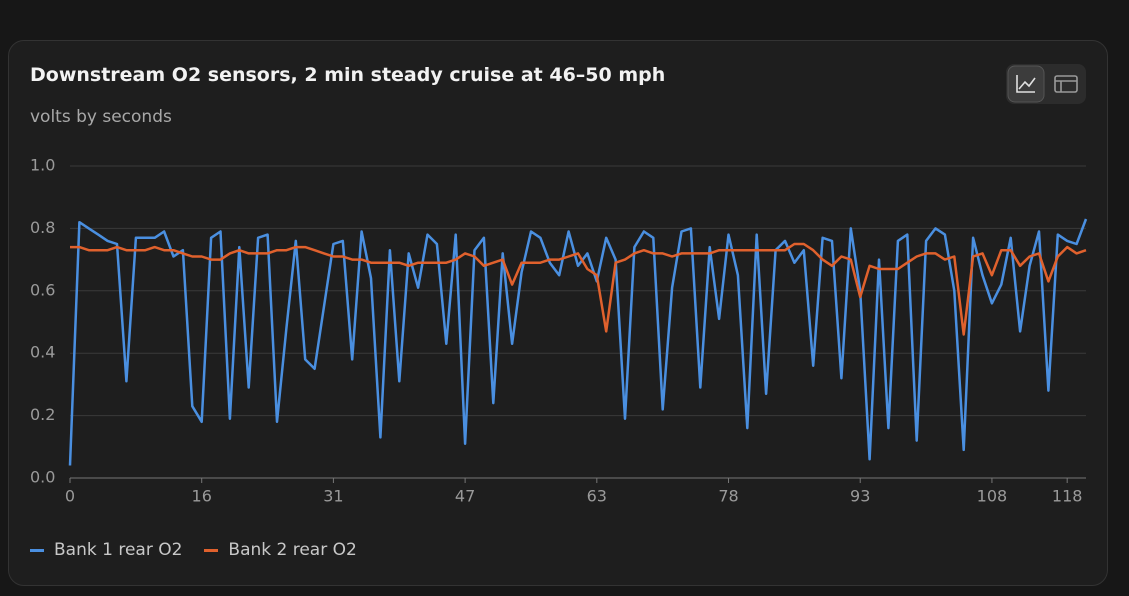 Image resolution: width=1129 pixels, height=596 pixels. I want to click on x-tick-label: 16, so click(202, 496).